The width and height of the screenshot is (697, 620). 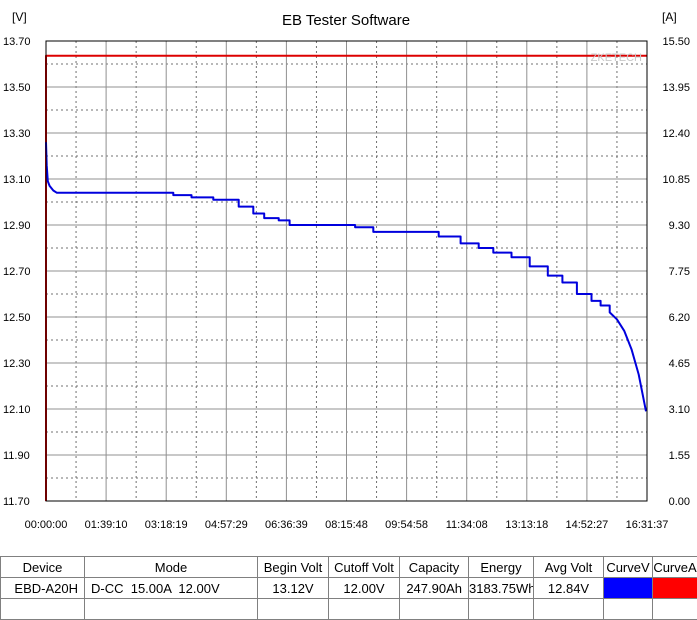 I want to click on mode-cell: D-CC 15.00A 12.00V, so click(x=171, y=588).